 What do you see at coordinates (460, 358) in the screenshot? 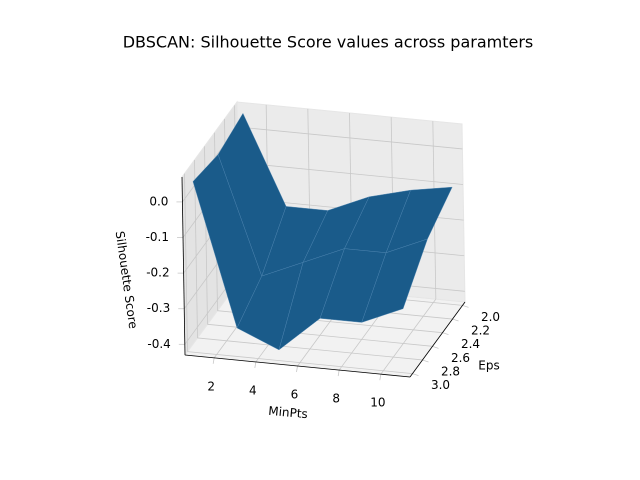
I see `y-tick-label: 2.6` at bounding box center [460, 358].